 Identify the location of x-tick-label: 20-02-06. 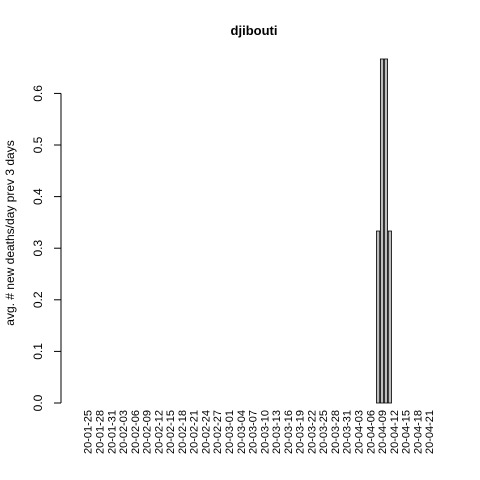
(136, 432).